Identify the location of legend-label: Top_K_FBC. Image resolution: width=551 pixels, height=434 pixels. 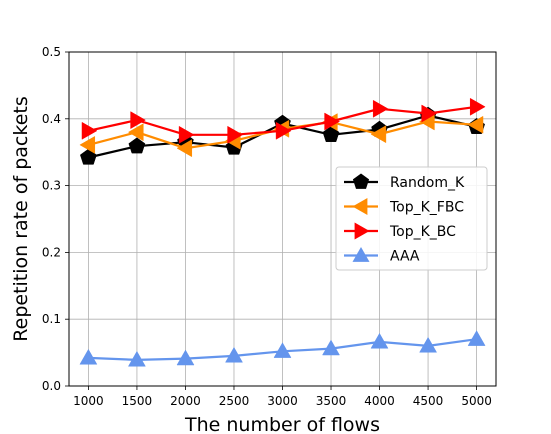
(426, 208).